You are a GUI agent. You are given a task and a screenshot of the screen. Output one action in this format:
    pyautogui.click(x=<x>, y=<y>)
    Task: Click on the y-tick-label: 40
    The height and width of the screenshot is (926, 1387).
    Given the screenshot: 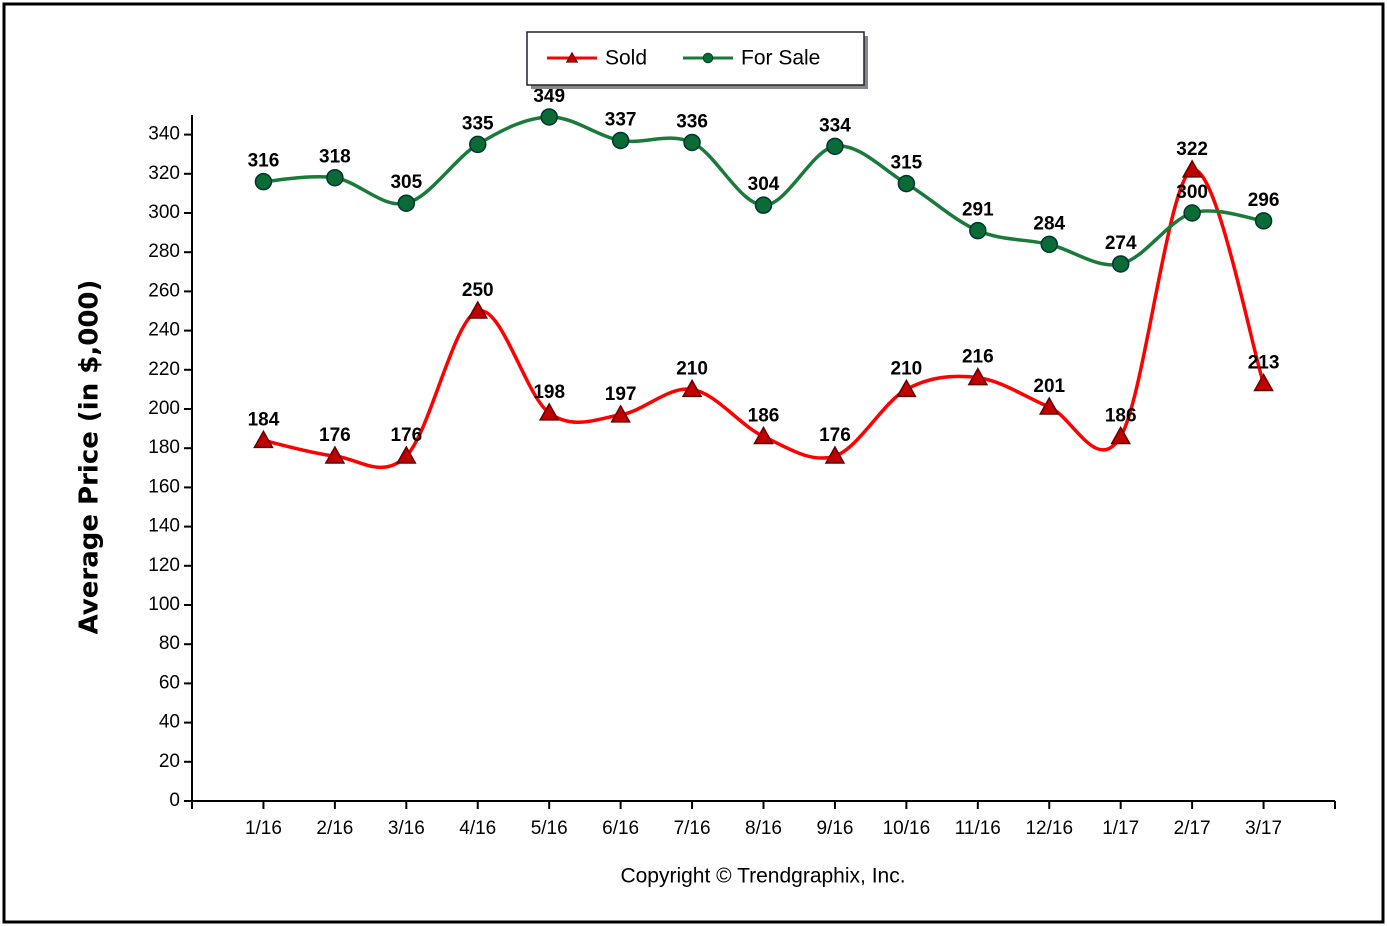 What is the action you would take?
    pyautogui.click(x=169, y=722)
    